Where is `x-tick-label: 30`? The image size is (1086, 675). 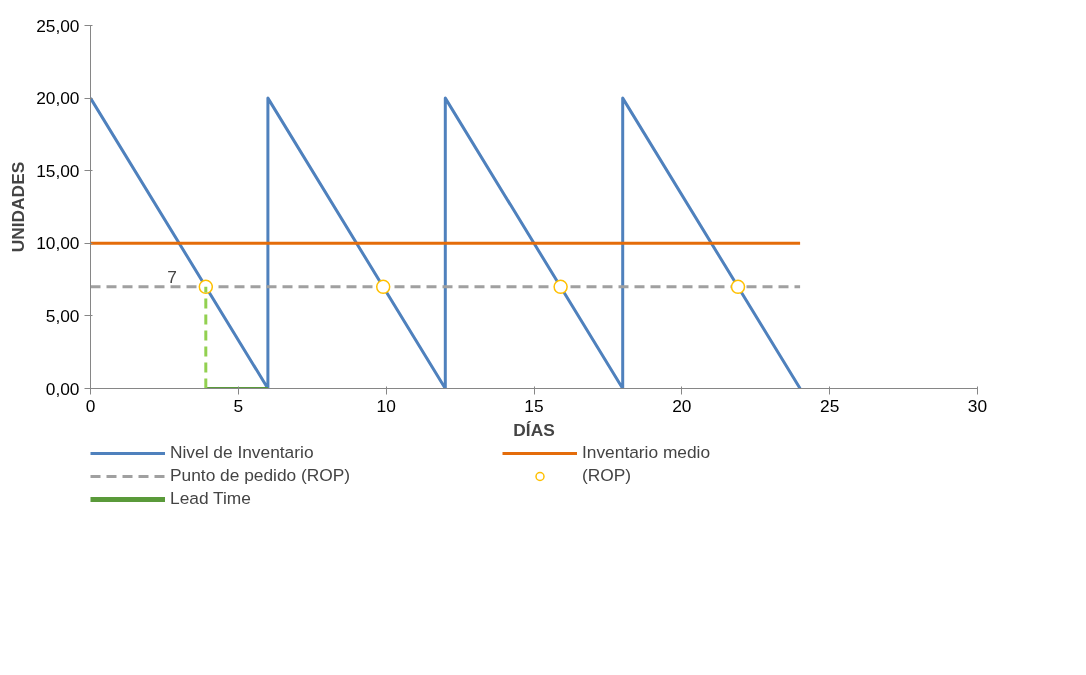
x-tick-label: 30 is located at coordinates (977, 405).